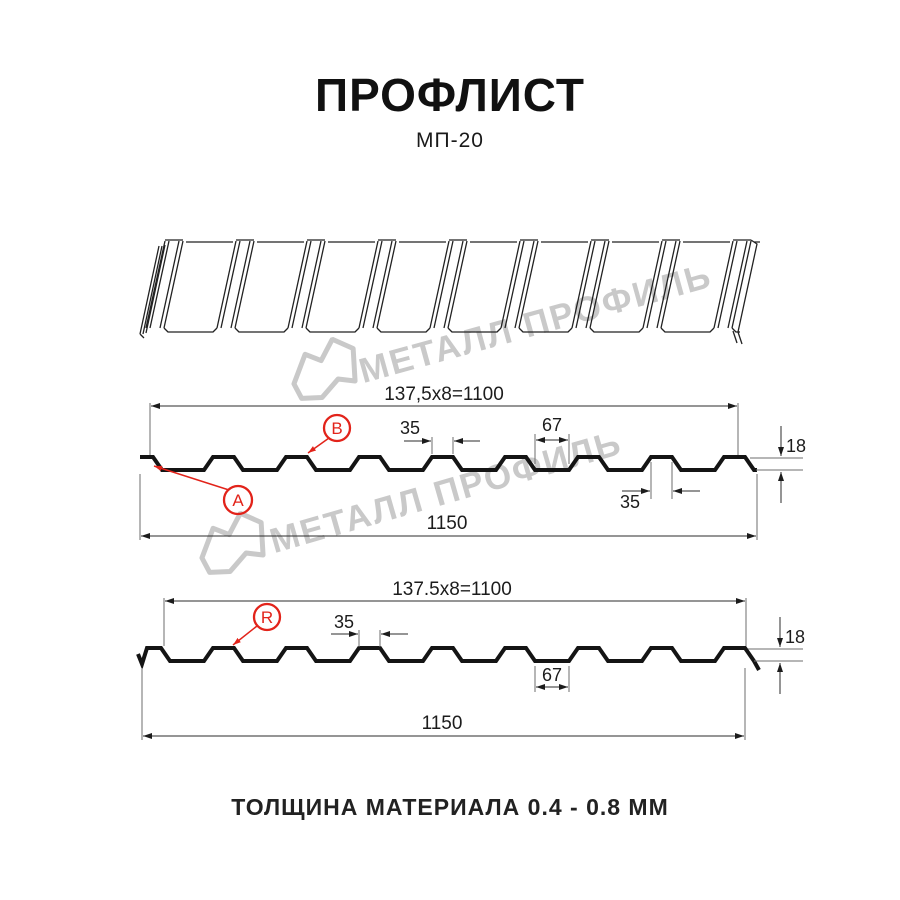 The width and height of the screenshot is (900, 900). Describe the element at coordinates (796, 446) in the screenshot. I see `dim-height-label-1: 18` at that location.